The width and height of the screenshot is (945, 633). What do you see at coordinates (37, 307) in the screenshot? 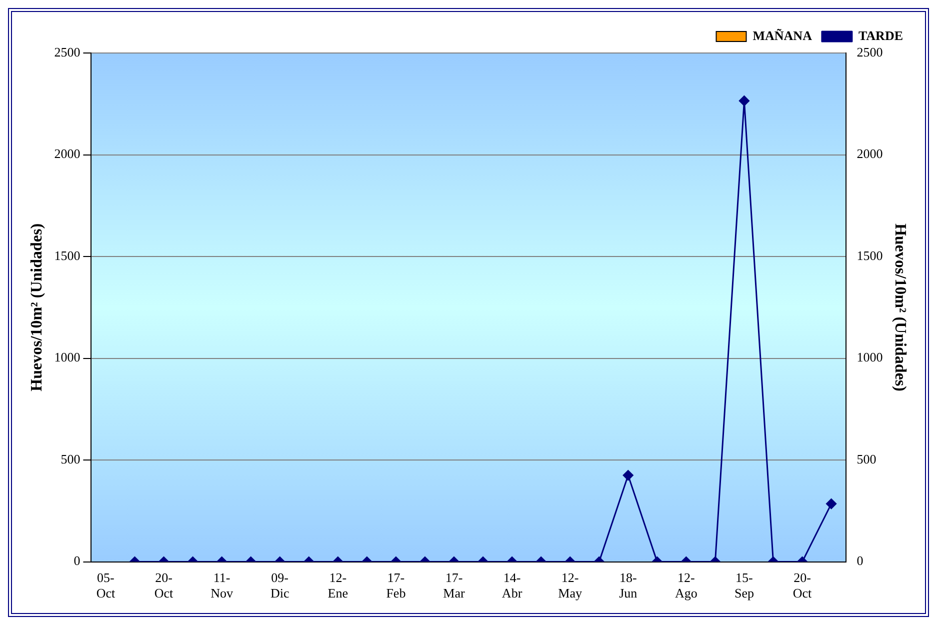
I see `y-axis-title: Huevos/10m² (Unidades)` at bounding box center [37, 307].